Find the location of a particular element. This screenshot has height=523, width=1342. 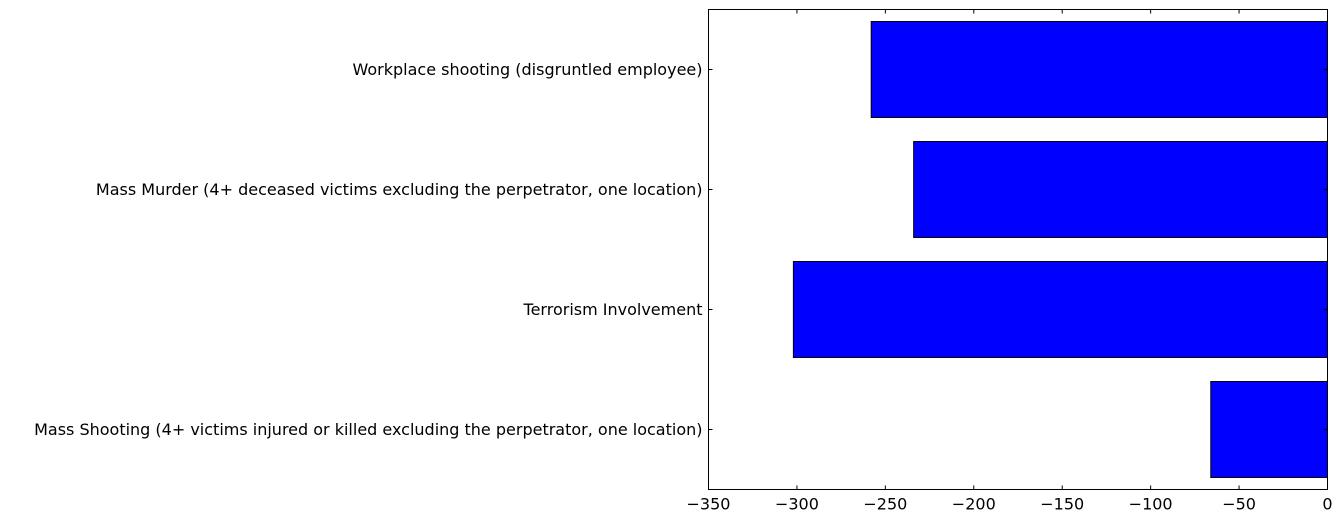

x-tick-label: 0 is located at coordinates (1327, 504).